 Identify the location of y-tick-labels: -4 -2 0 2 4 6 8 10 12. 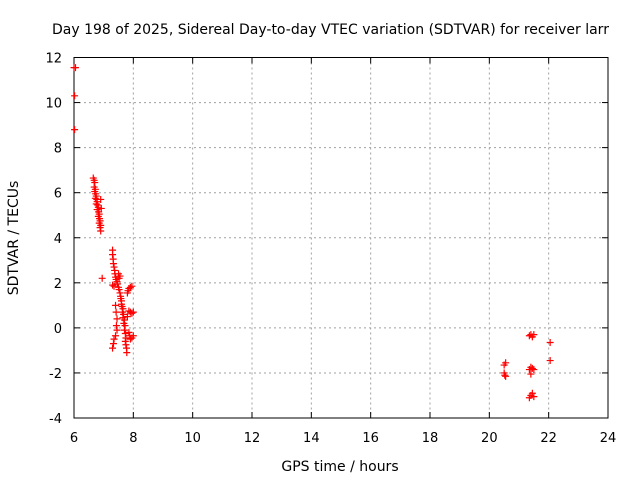
(53, 240).